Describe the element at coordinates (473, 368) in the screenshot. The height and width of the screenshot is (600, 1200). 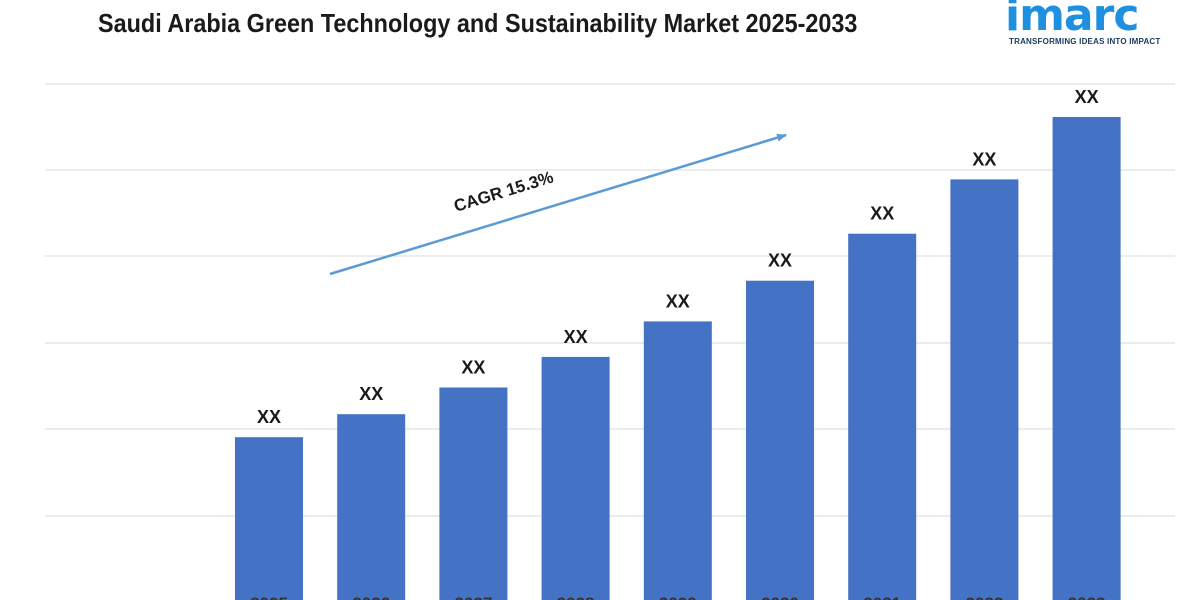
I see `data-label-2027: XX` at that location.